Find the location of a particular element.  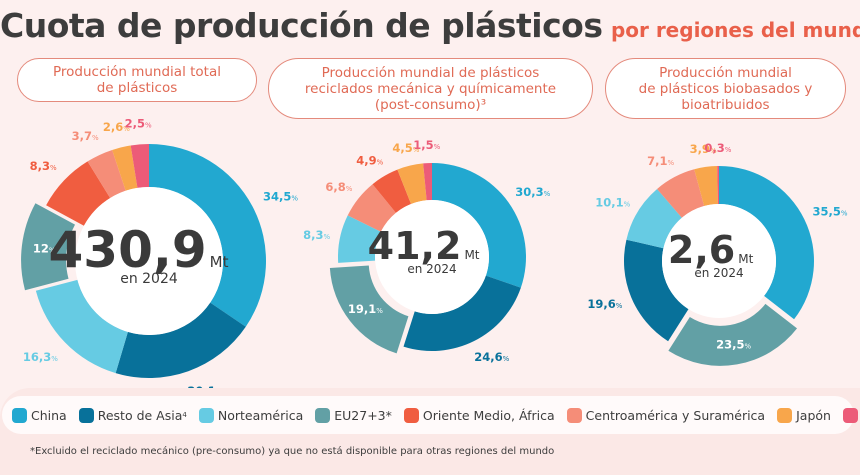

legend-label: Japón is located at coordinates (813, 415).